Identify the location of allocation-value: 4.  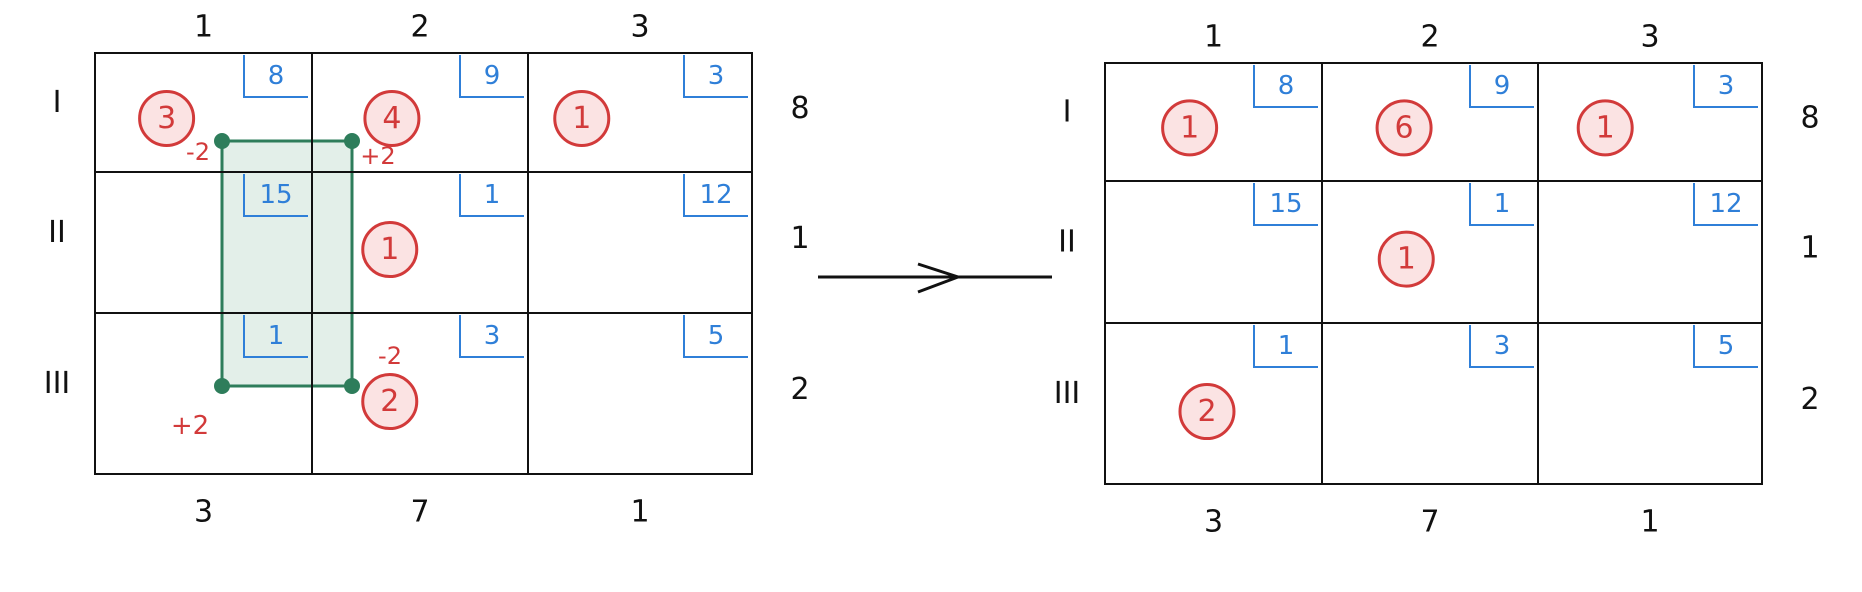
(391, 118).